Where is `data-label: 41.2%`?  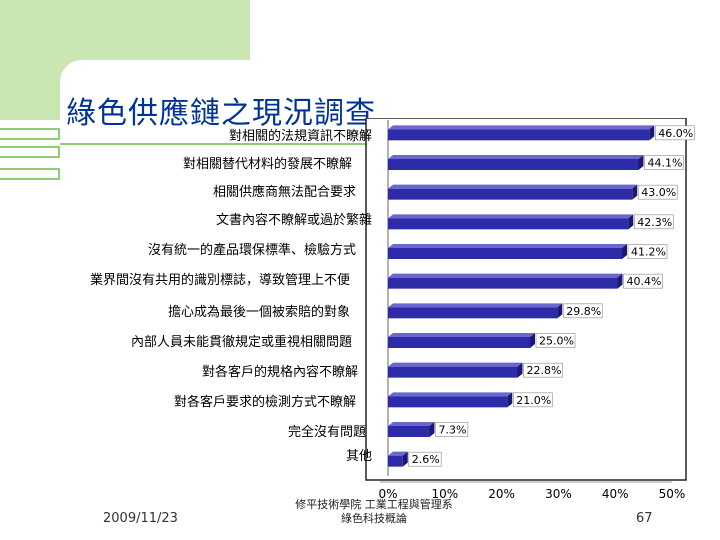 data-label: 41.2% is located at coordinates (648, 252).